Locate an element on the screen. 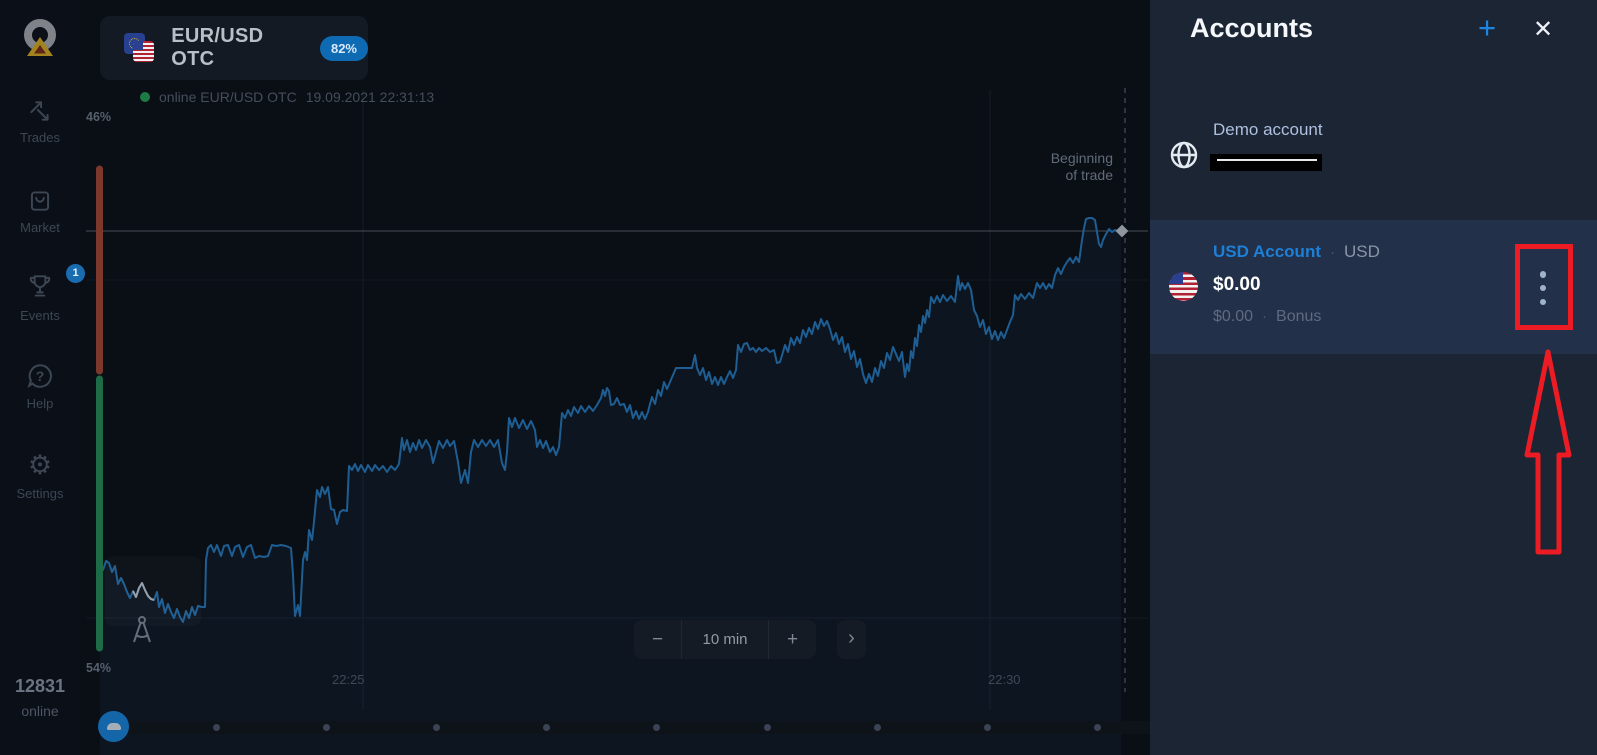 The height and width of the screenshot is (755, 1597). compass-icon is located at coordinates (142, 629).